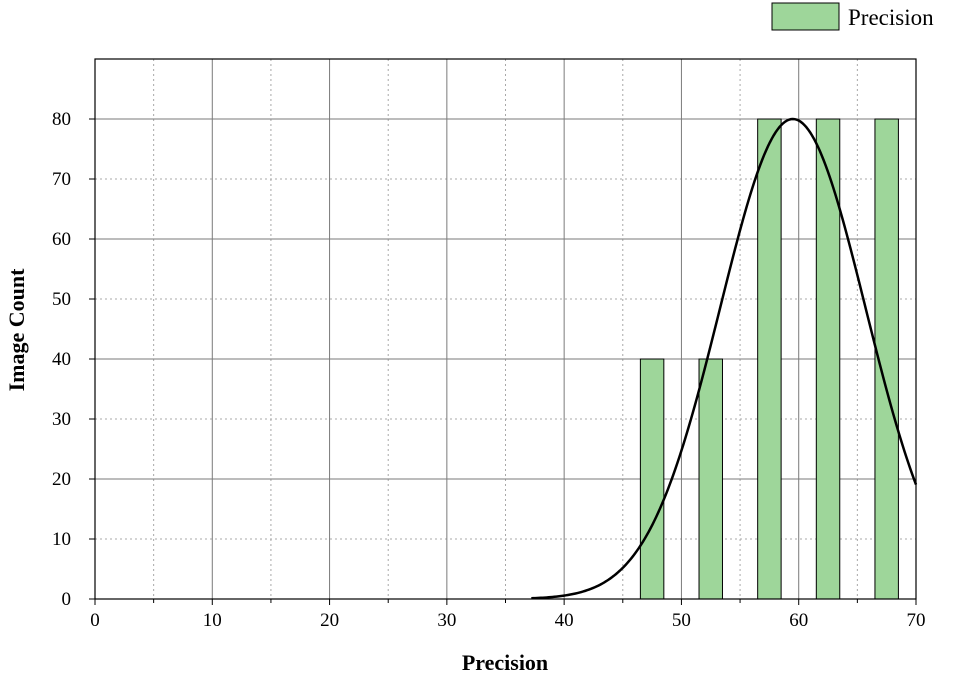 This screenshot has width=967, height=674. Describe the element at coordinates (916, 620) in the screenshot. I see `x-tick-label: 70` at that location.